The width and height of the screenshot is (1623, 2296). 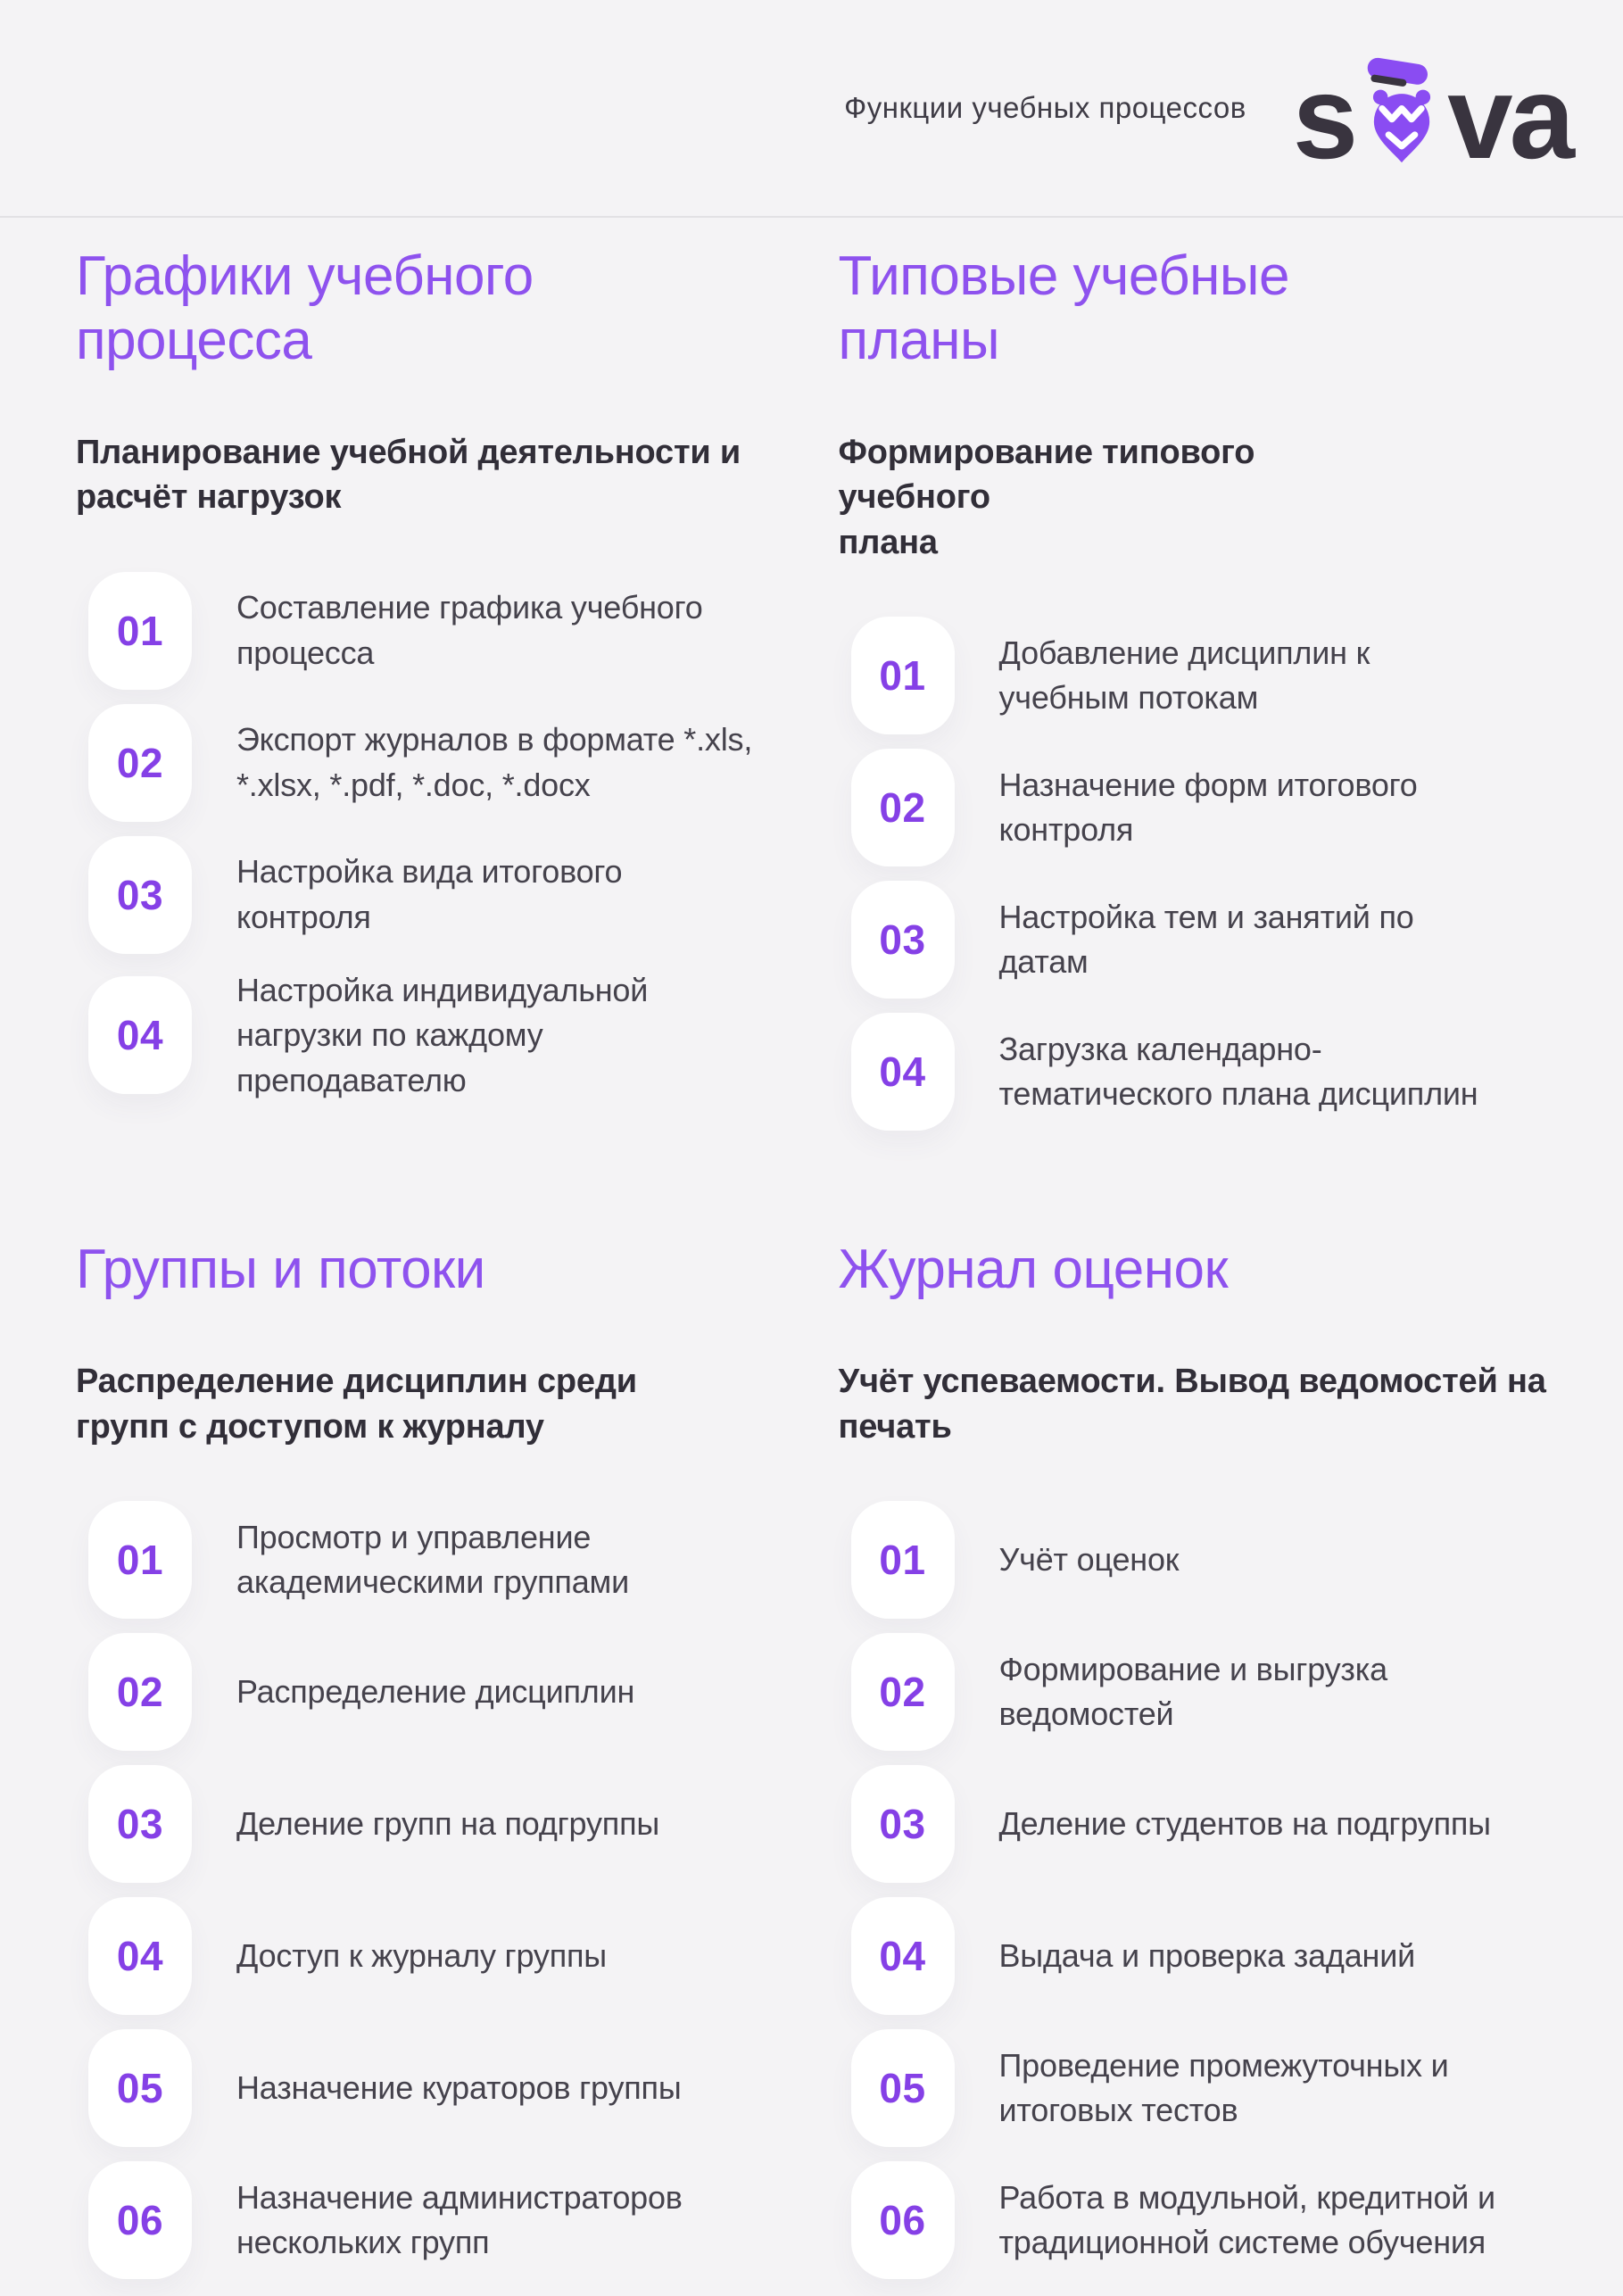 I want to click on item-label: Составление графика учебного процесса, so click(x=469, y=630).